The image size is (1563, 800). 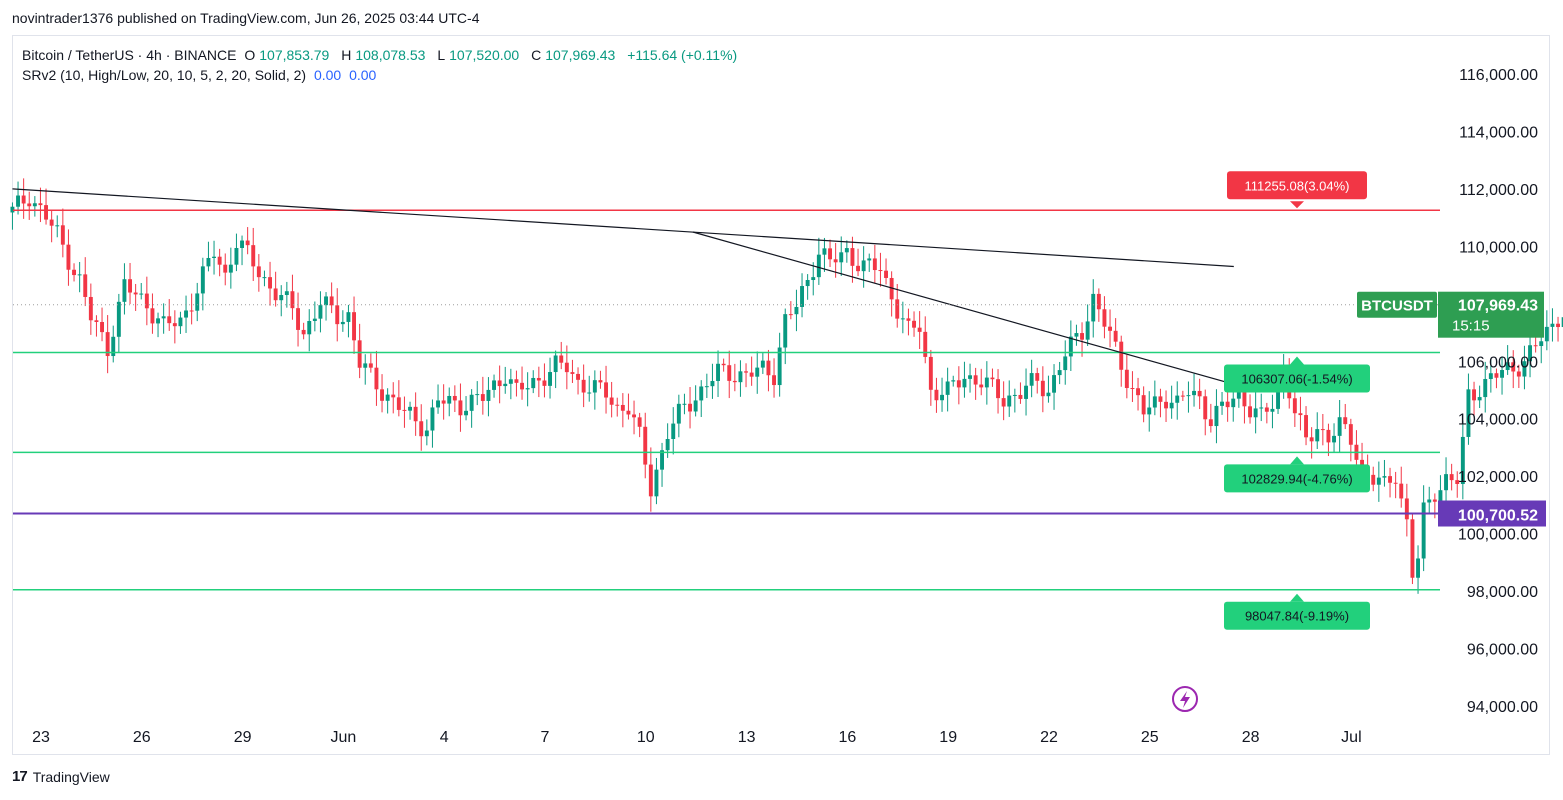 I want to click on y-tick-label: 106,000.00, so click(x=1498, y=362).